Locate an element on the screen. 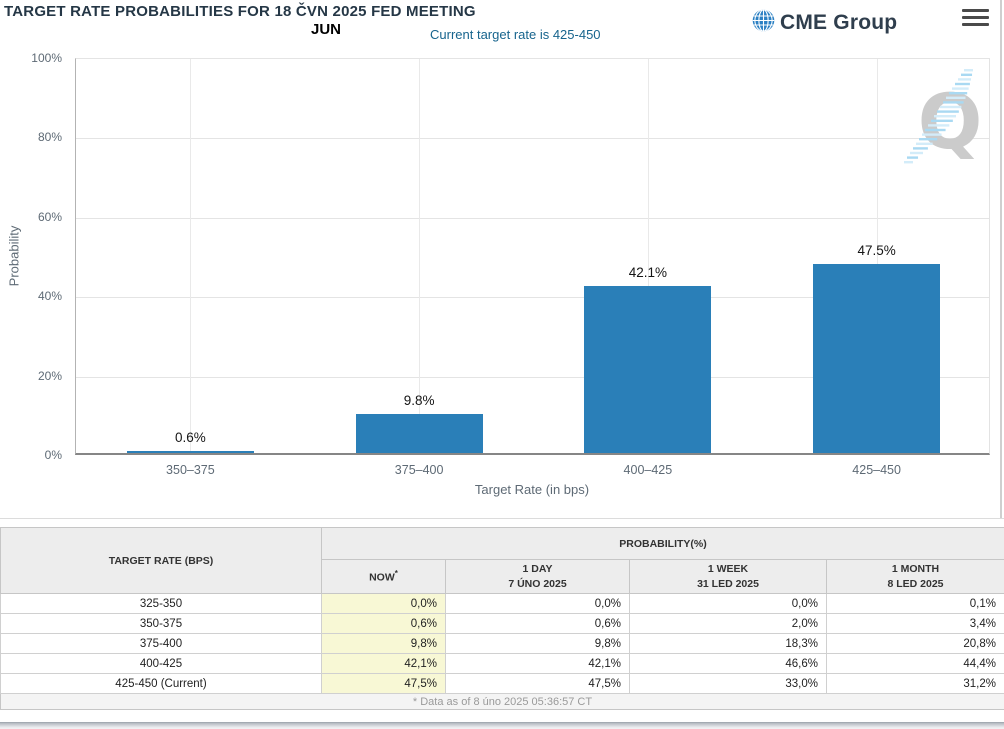 This screenshot has height=729, width=1004. x-tick-label: 375–400 is located at coordinates (419, 470).